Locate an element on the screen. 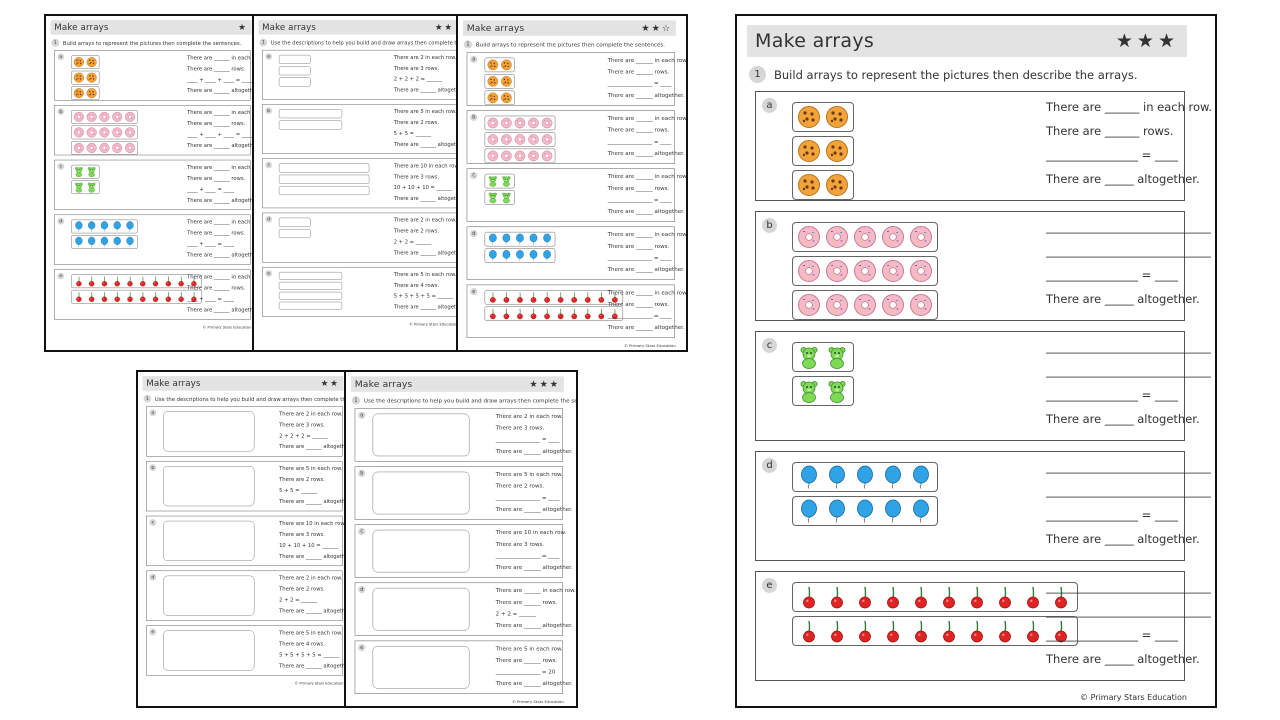  question-letter: a is located at coordinates (153, 413).